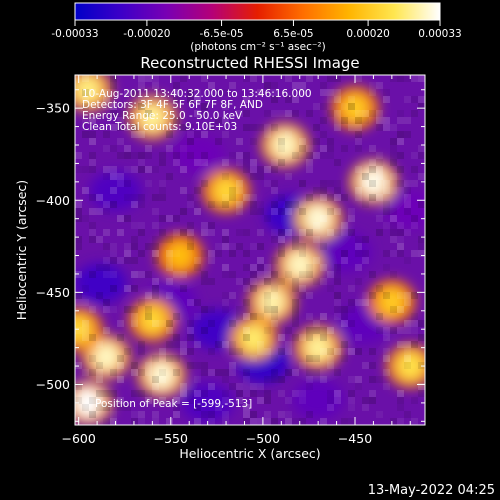 The image size is (500, 500). Describe the element at coordinates (21, 250) in the screenshot. I see `y-axis-label: Heliocentric Y (arcsec)` at that location.